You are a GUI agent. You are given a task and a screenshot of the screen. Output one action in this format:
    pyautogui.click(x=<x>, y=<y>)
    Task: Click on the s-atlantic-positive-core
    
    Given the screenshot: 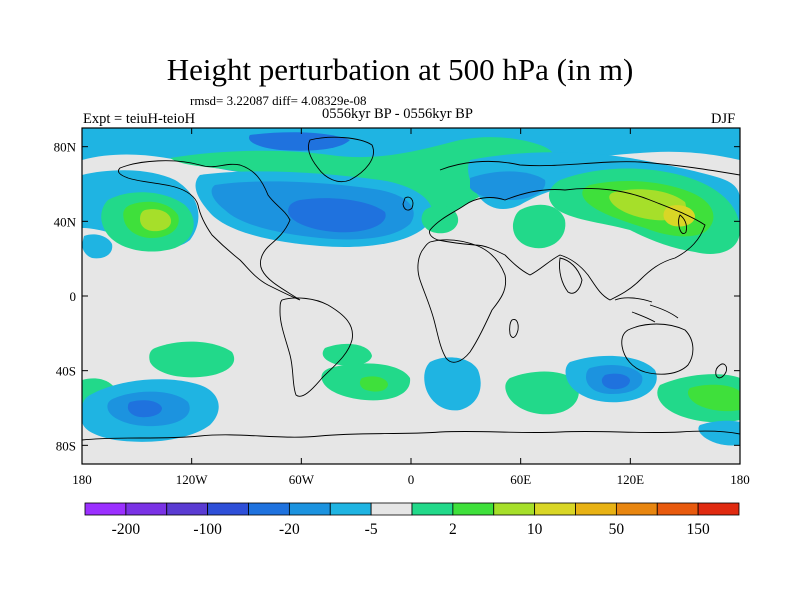 What is the action you would take?
    pyautogui.click(x=373, y=384)
    